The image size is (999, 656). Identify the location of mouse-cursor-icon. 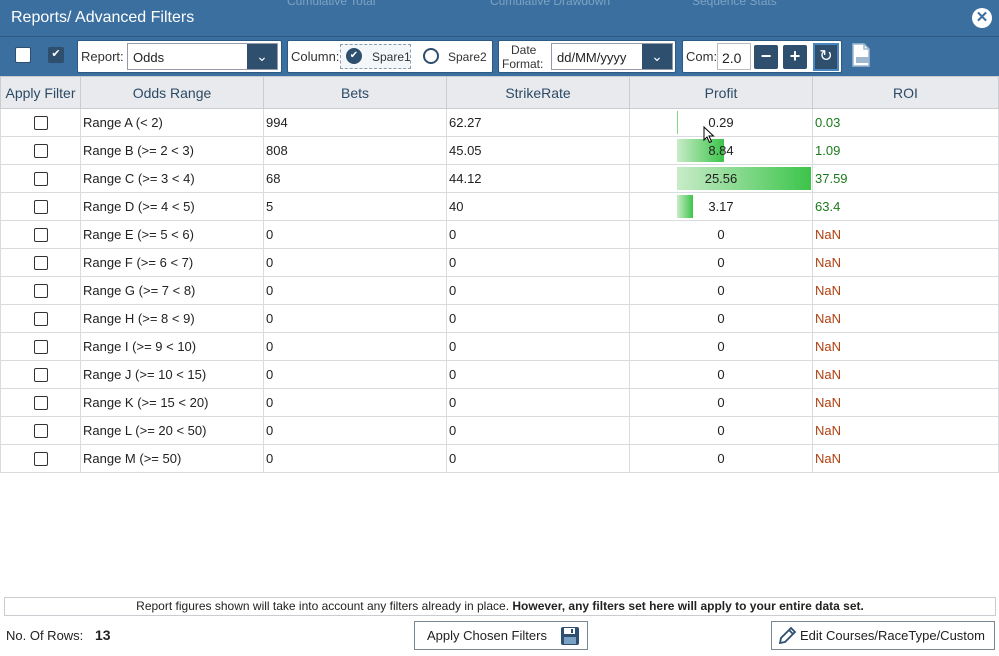
(709, 135).